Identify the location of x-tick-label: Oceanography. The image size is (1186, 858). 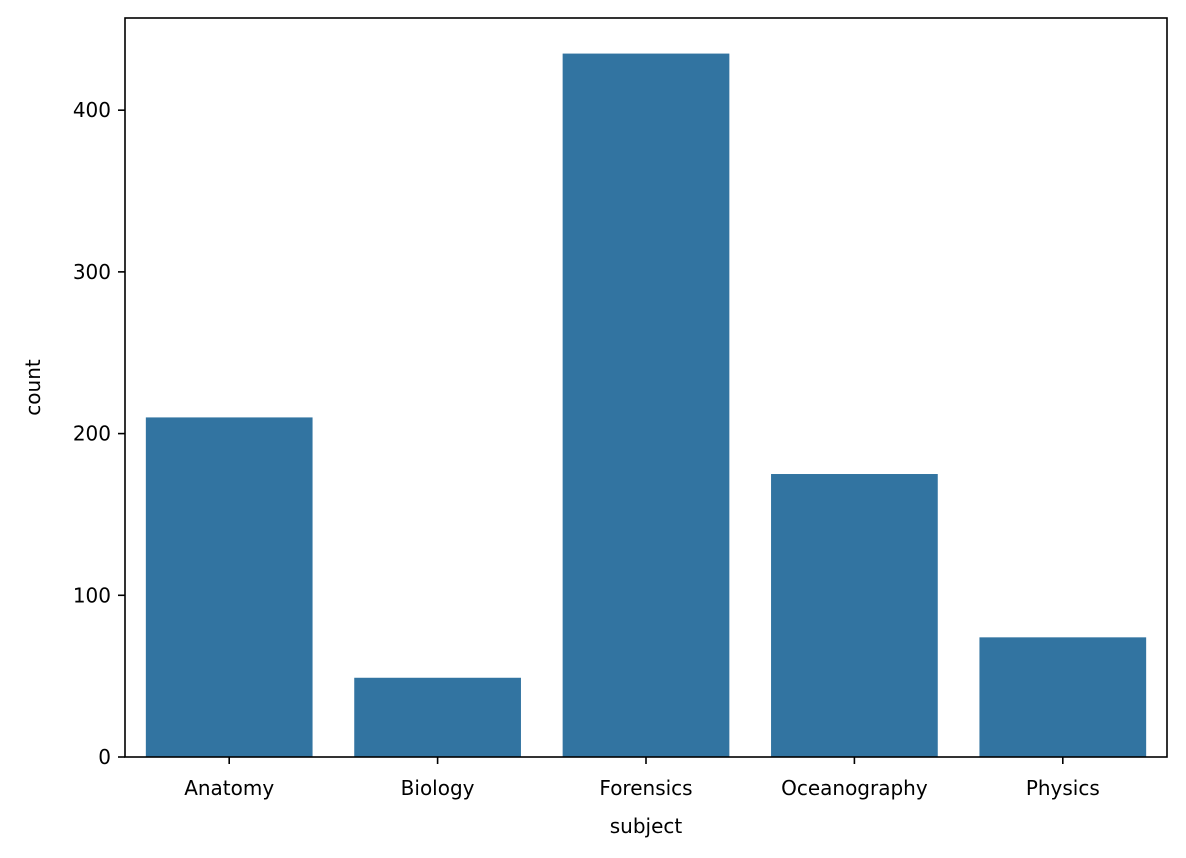
(854, 788).